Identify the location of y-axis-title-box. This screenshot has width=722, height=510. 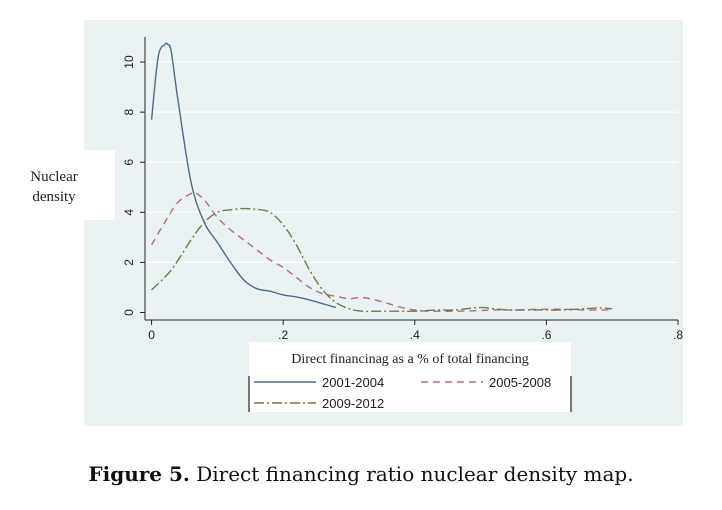
(62, 185).